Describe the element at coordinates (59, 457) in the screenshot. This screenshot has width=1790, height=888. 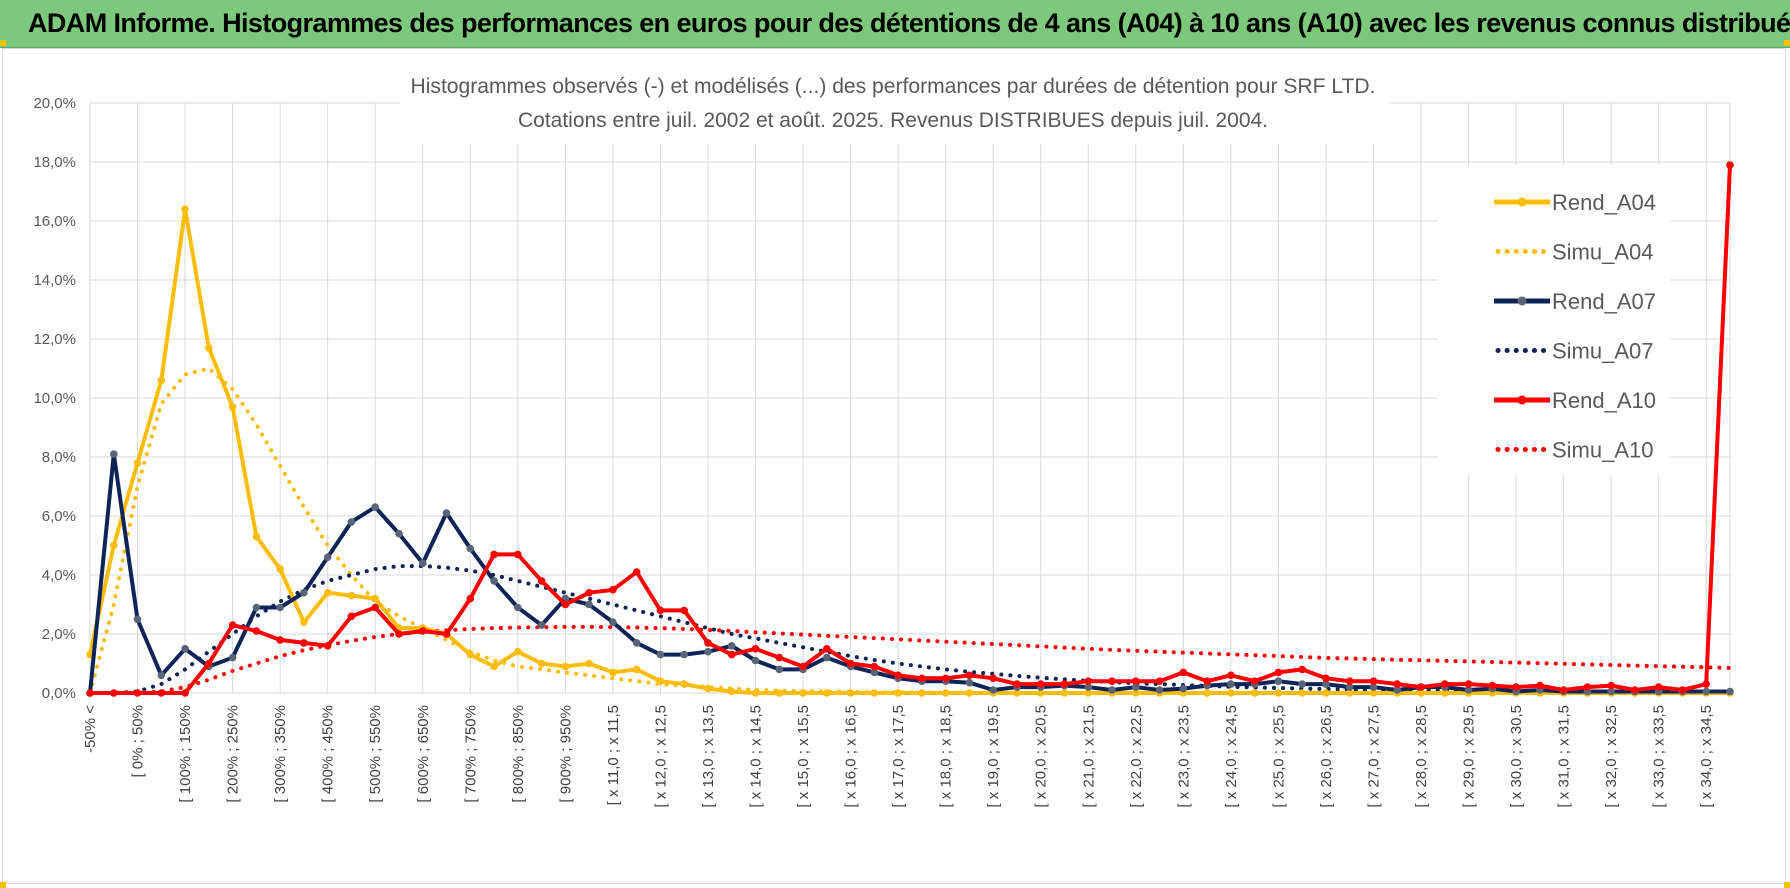
I see `y-tick-label: 8,0%` at that location.